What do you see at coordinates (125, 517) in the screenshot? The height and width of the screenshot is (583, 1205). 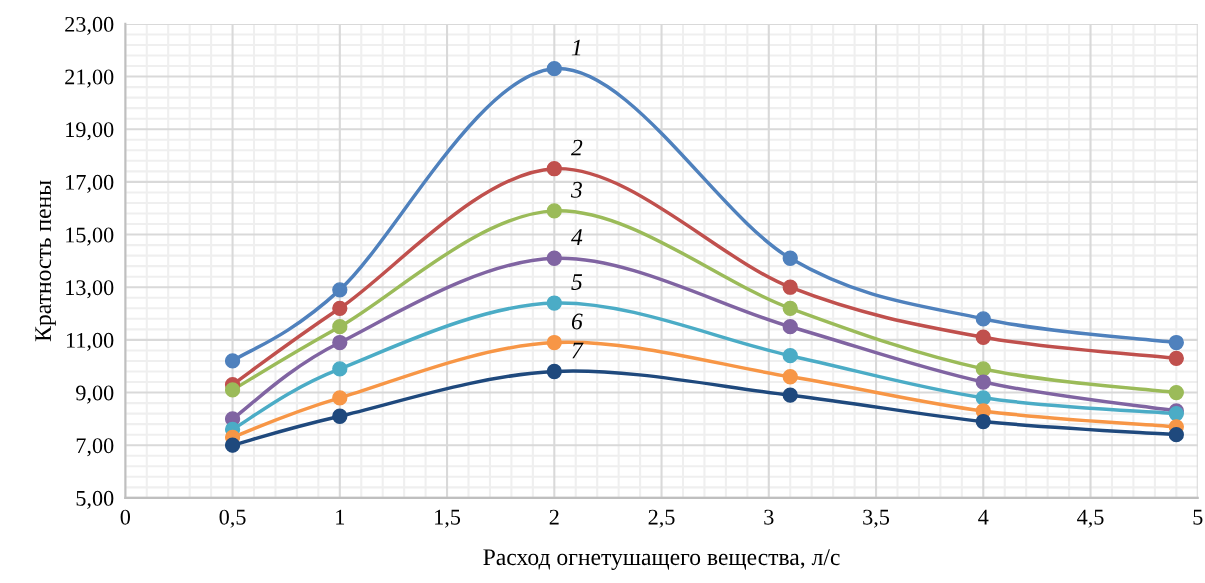 I see `x-tick-label: 0` at bounding box center [125, 517].